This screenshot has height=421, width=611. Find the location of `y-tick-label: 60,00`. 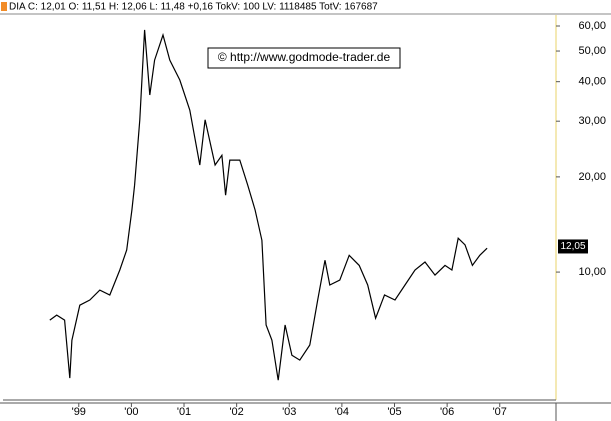

y-tick-label: 60,00 is located at coordinates (592, 26).